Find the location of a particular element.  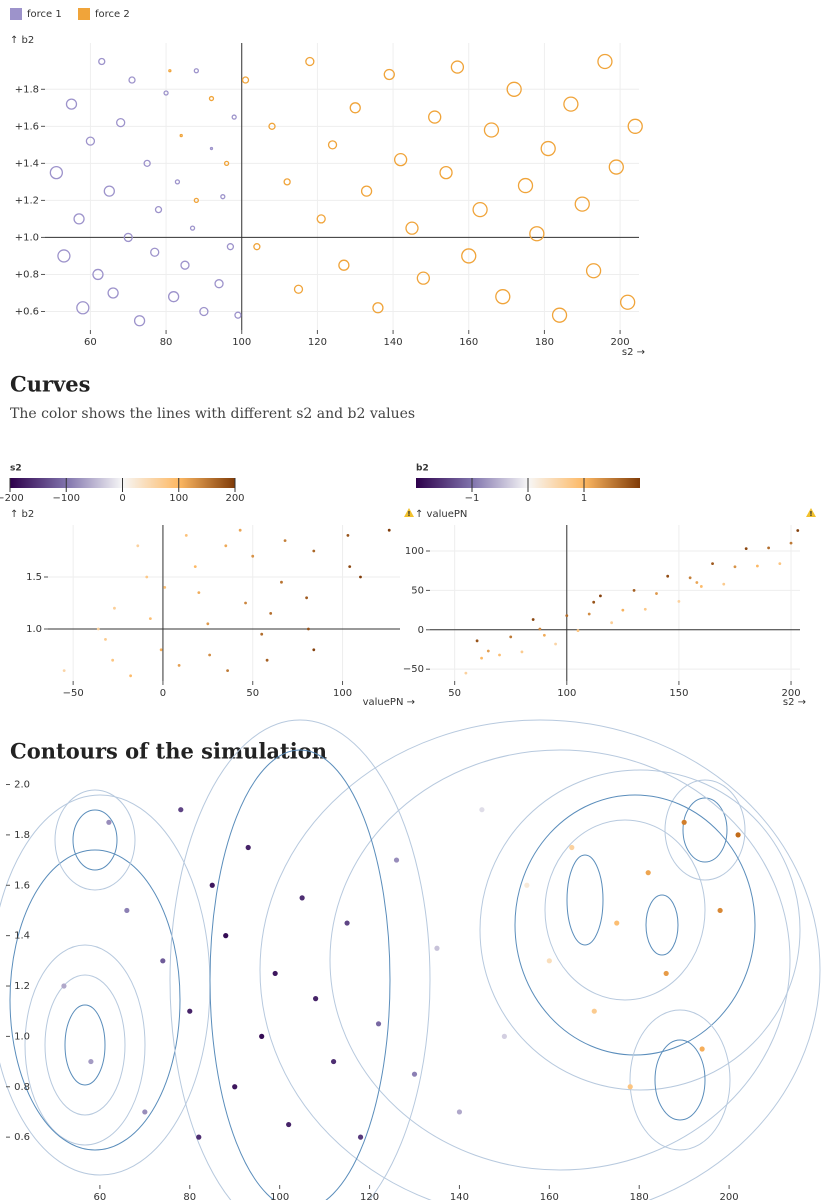

legend-tick-label: 1 is located at coordinates (584, 498).